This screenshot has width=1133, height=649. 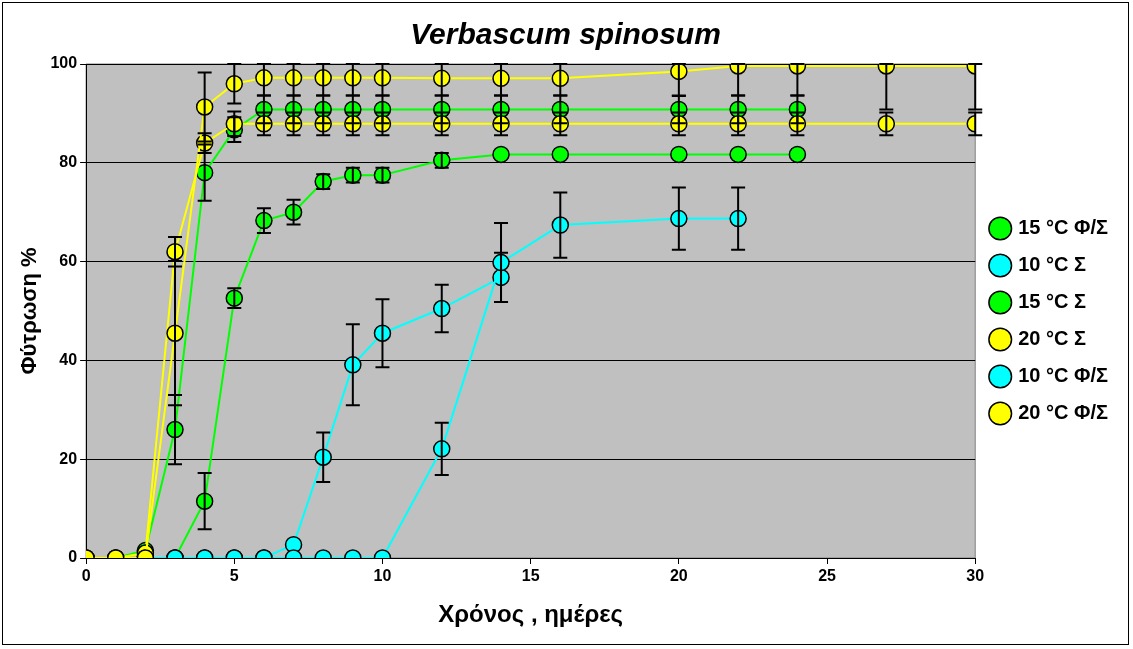 What do you see at coordinates (234, 576) in the screenshot?
I see `x-tick-label: 5` at bounding box center [234, 576].